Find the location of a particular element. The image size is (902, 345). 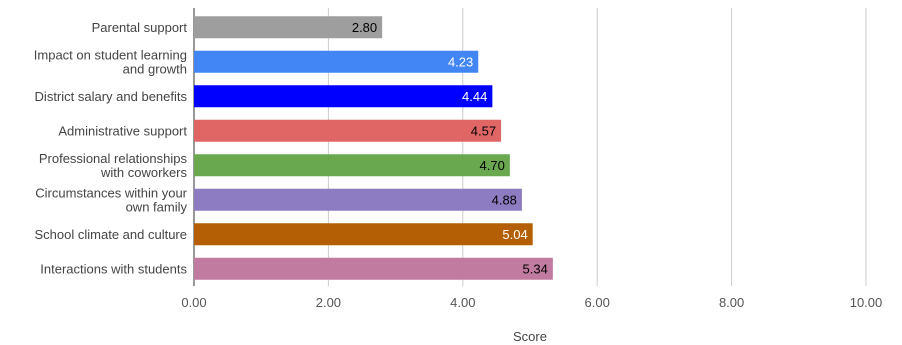

category-label: own family is located at coordinates (157, 206).